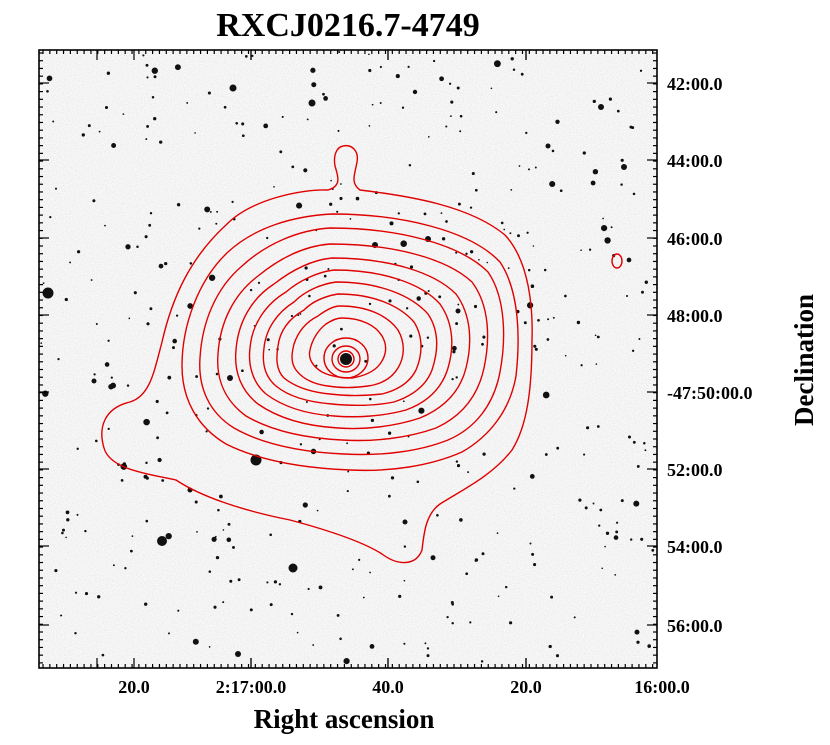 Image resolution: width=830 pixels, height=745 pixels. I want to click on x-tick-label: 40.0, so click(388, 687).